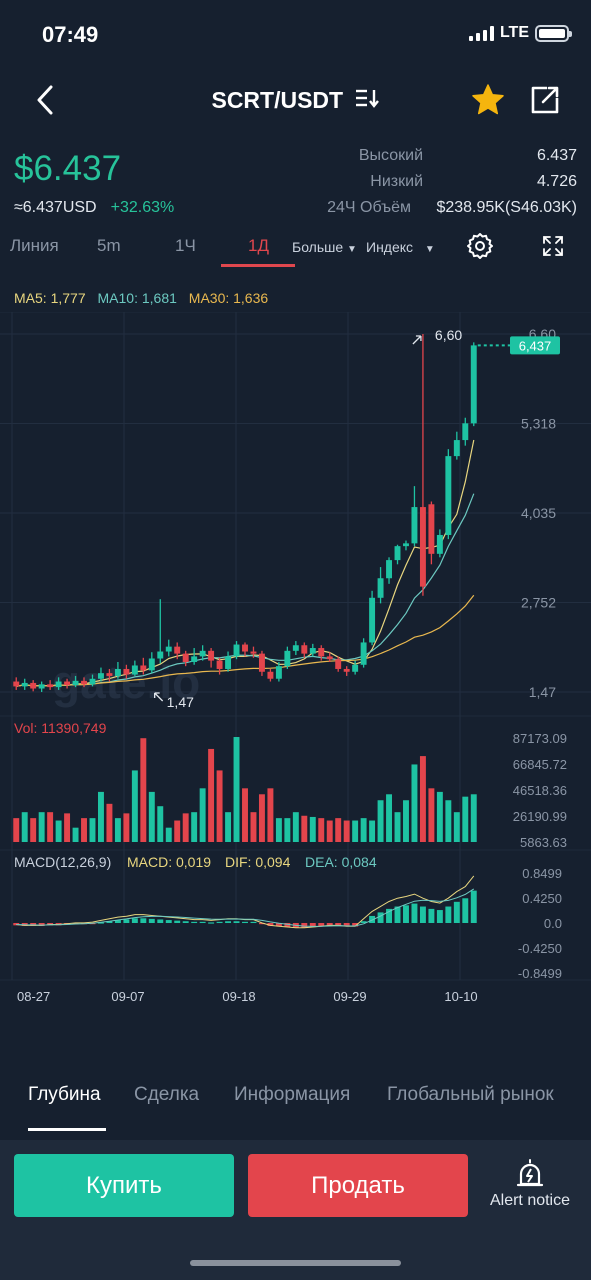 The image size is (591, 1280). I want to click on network-label: LTE, so click(514, 32).